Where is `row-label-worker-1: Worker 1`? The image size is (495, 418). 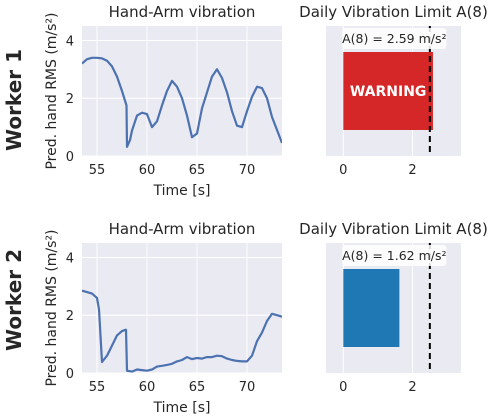 row-label-worker-1: Worker 1 is located at coordinates (14, 100).